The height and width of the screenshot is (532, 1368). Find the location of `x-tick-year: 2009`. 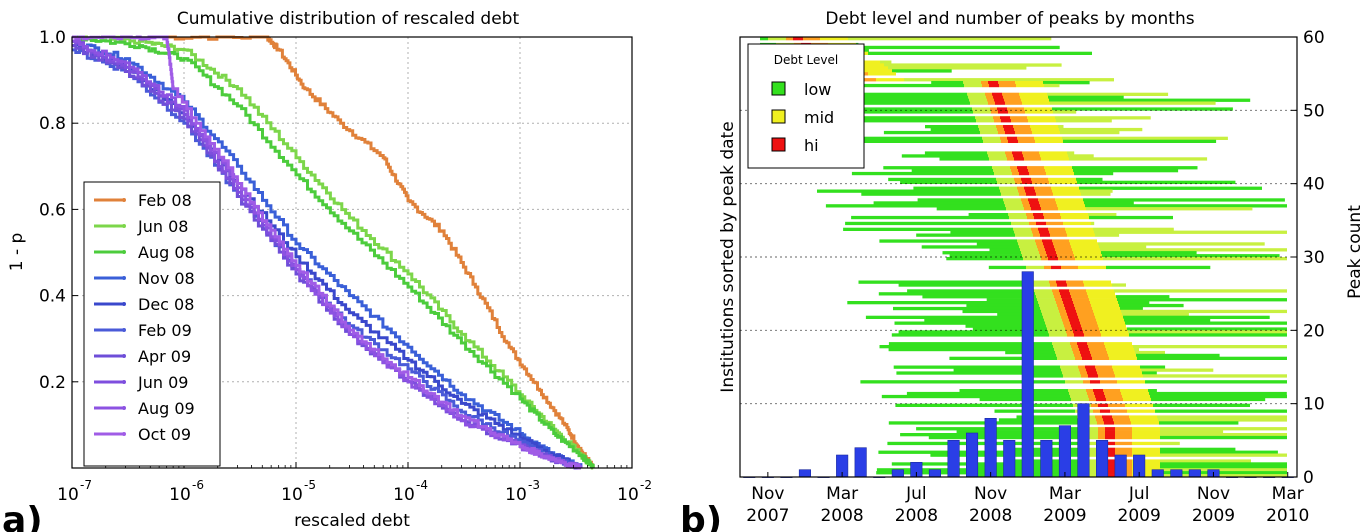

x-tick-year: 2009 is located at coordinates (1139, 516).